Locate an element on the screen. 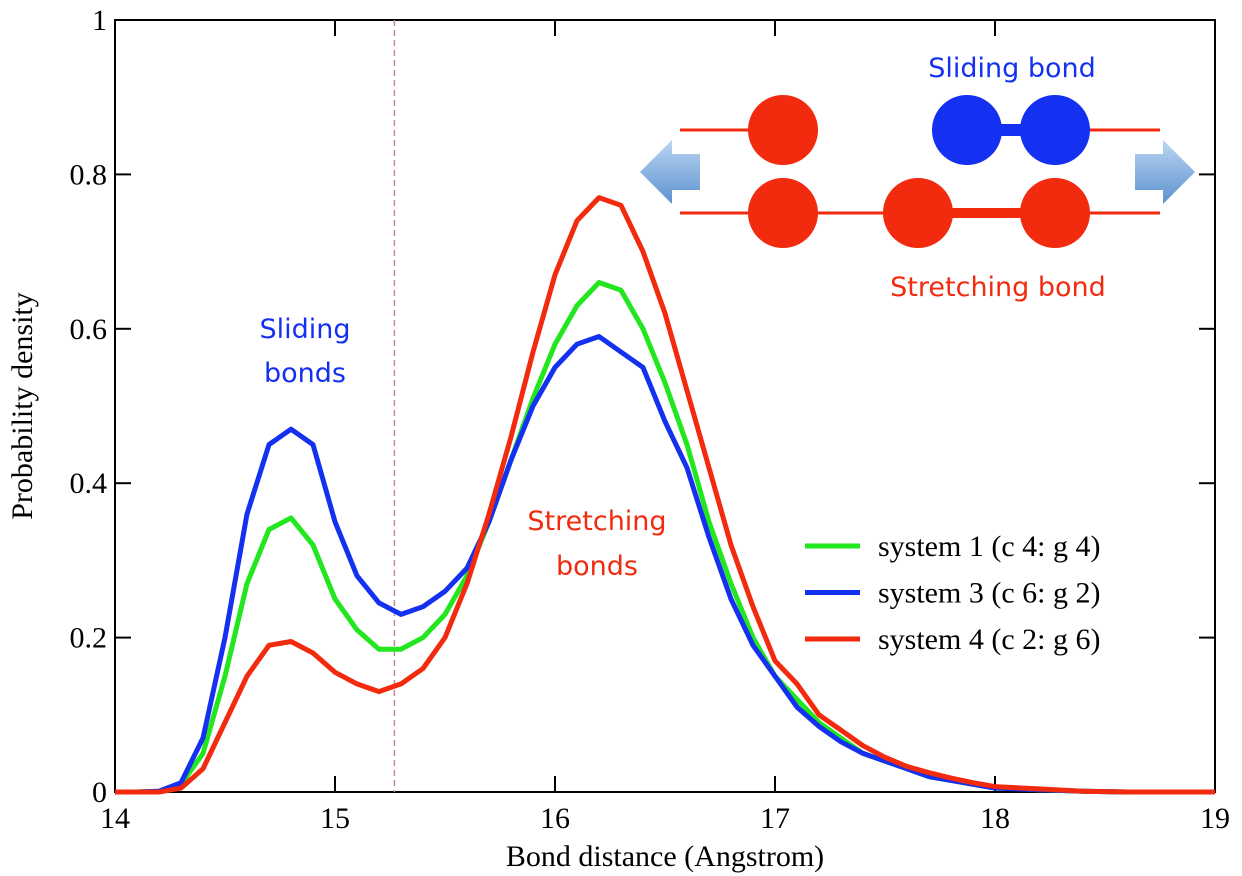 The height and width of the screenshot is (876, 1242). x-tick-label: 19 is located at coordinates (1215, 818).